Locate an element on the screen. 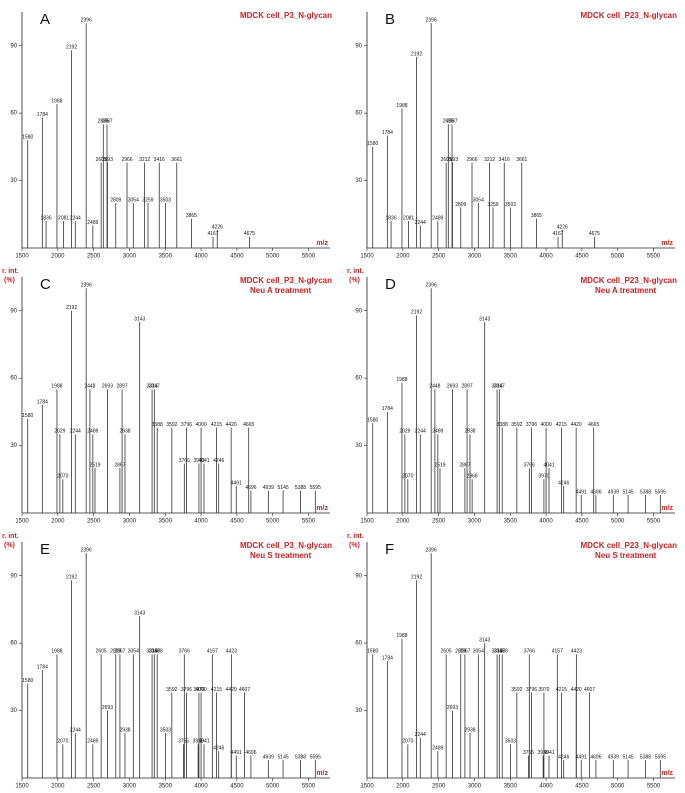  peak-label: 3661 is located at coordinates (521, 160).